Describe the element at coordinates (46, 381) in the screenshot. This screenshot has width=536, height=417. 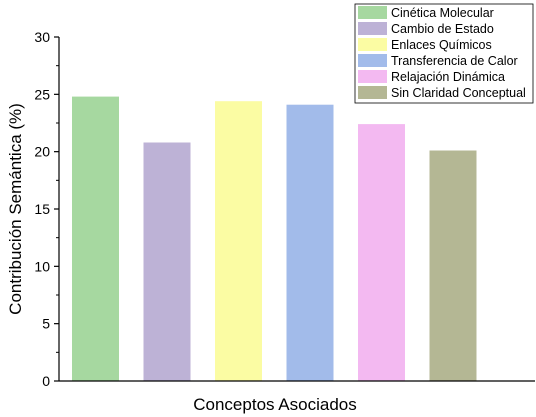
I see `y-tick-label: 0` at that location.